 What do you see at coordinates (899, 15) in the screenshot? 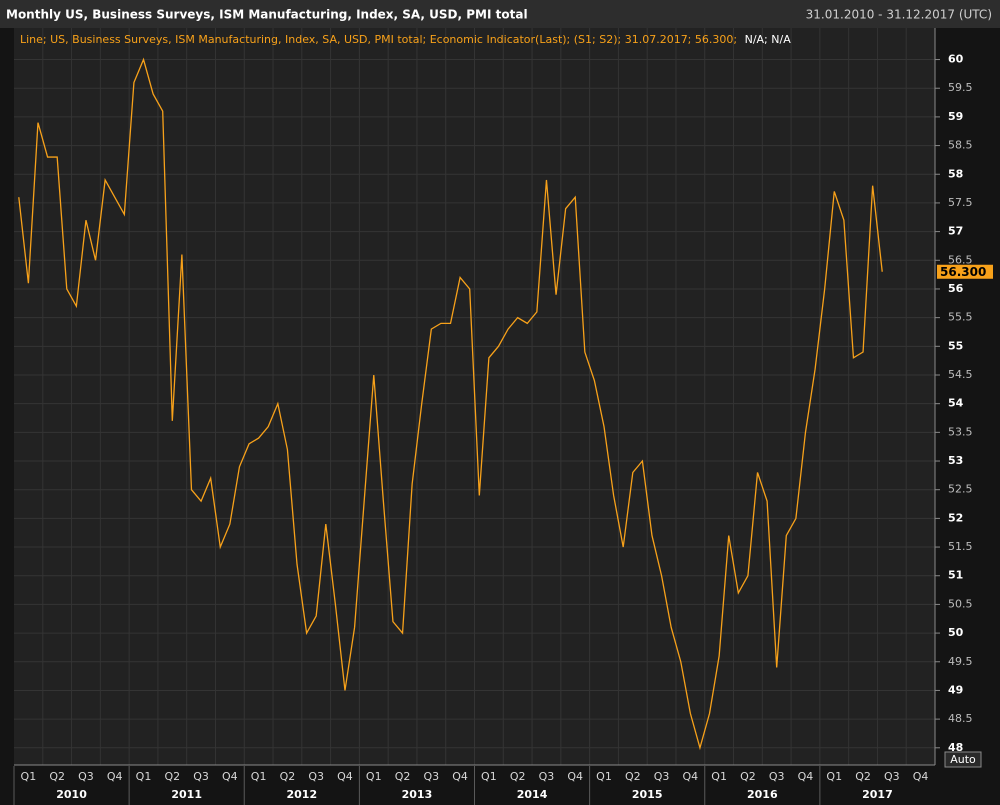
I see `date-range: 31.01.2010 - 31.12.2017 (UTC)` at bounding box center [899, 15].